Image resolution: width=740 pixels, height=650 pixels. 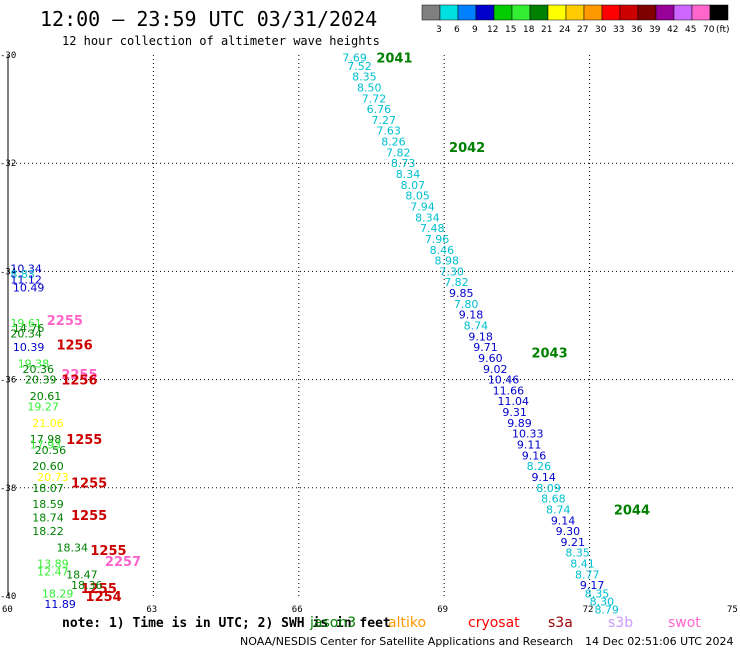 I want to click on wave-height-value: 9.31, so click(x=514, y=412).